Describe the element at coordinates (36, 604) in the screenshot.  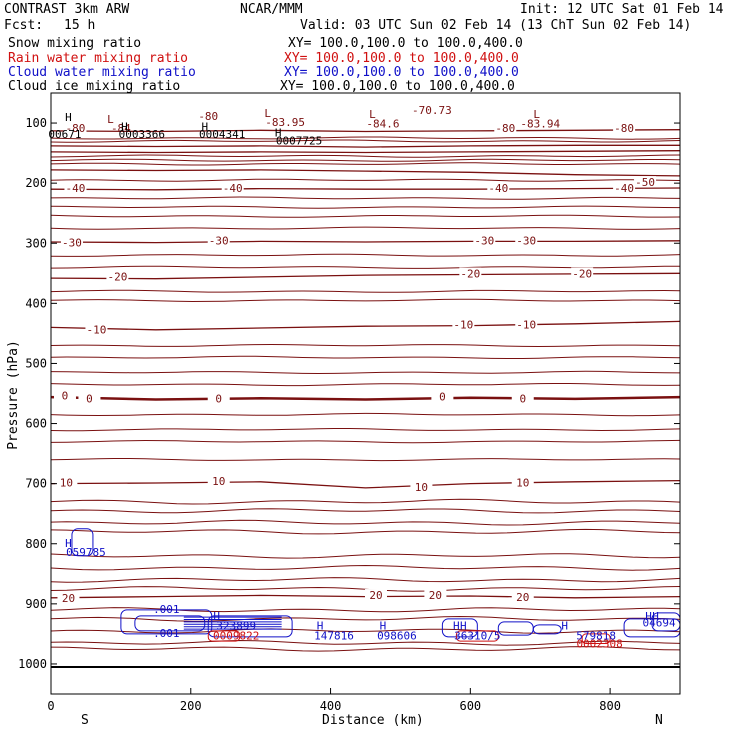
I see `y-tick-label: 900` at that location.